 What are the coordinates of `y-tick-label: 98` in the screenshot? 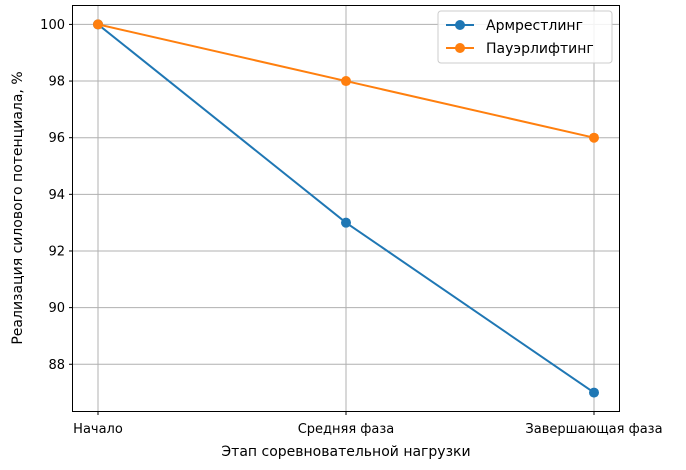 It's located at (56, 82).